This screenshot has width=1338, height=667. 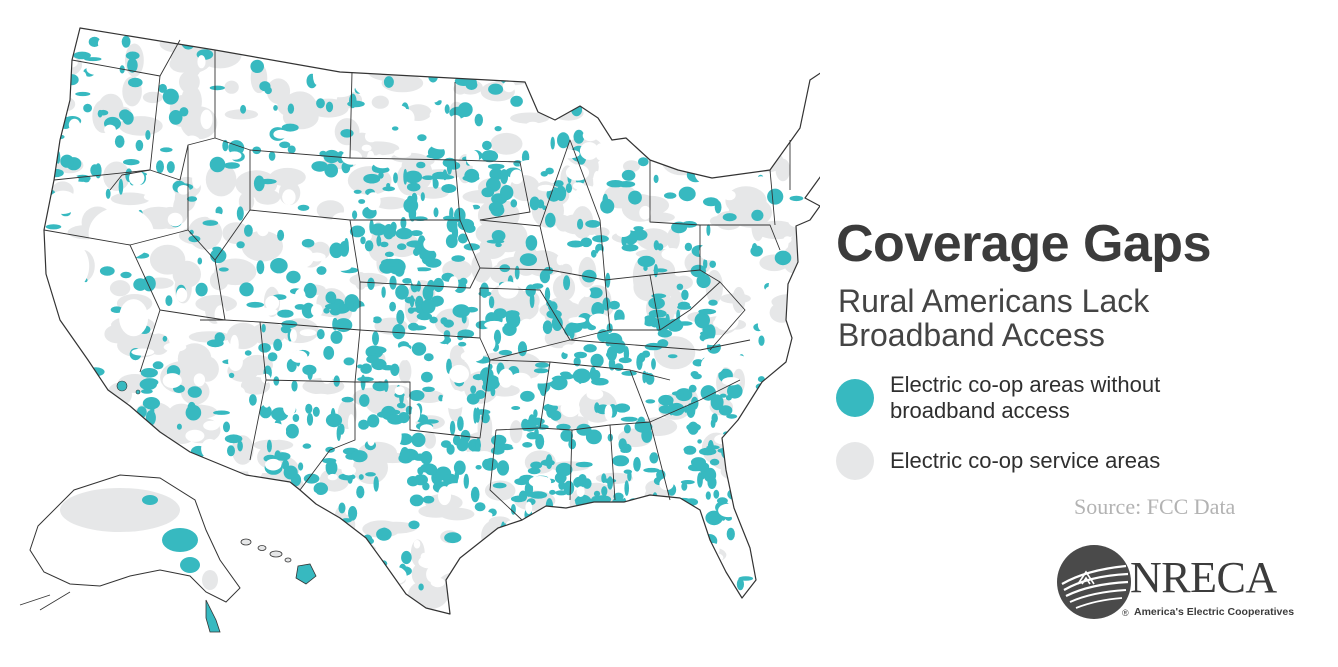 I want to click on legend-label-service-areas: Electric co-op service areas, so click(x=1025, y=460).